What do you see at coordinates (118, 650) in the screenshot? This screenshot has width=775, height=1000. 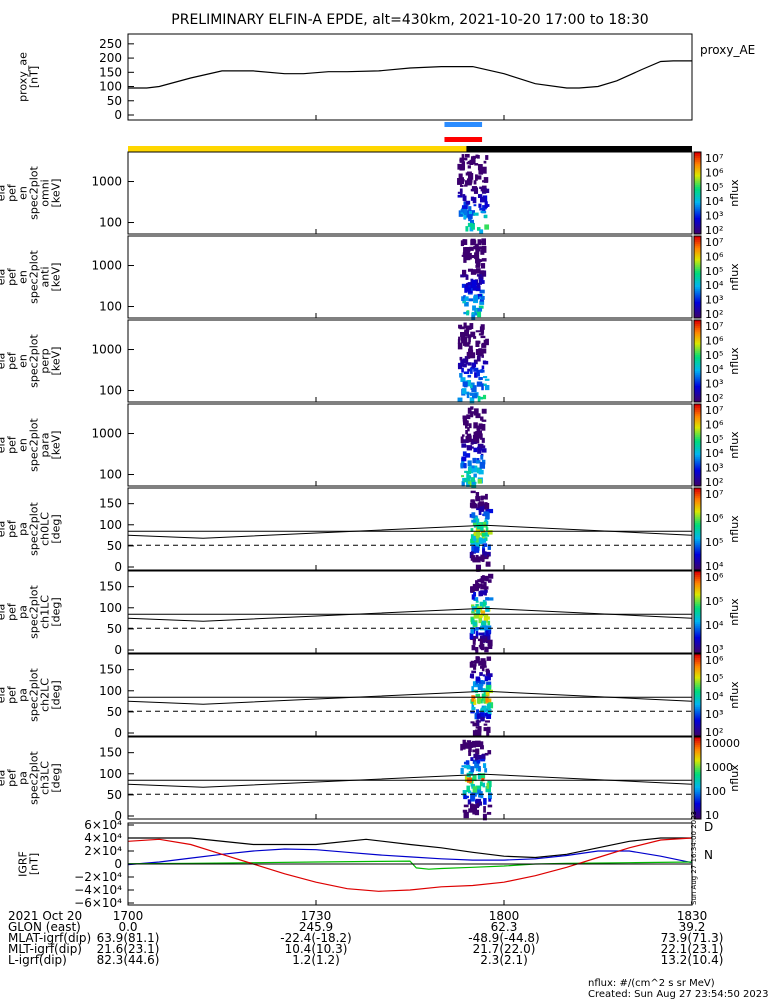 I see `ytick-label: 0` at bounding box center [118, 650].